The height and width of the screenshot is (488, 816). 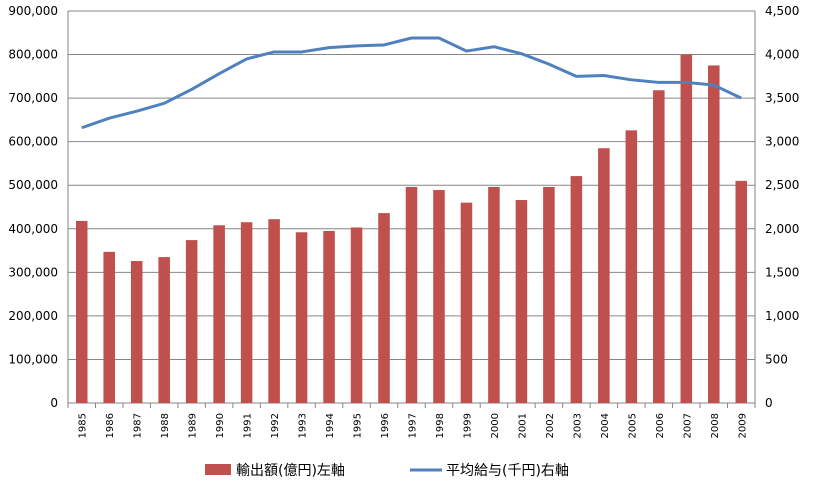 What do you see at coordinates (782, 316) in the screenshot?
I see `right-tick-label: 1,000` at bounding box center [782, 316].